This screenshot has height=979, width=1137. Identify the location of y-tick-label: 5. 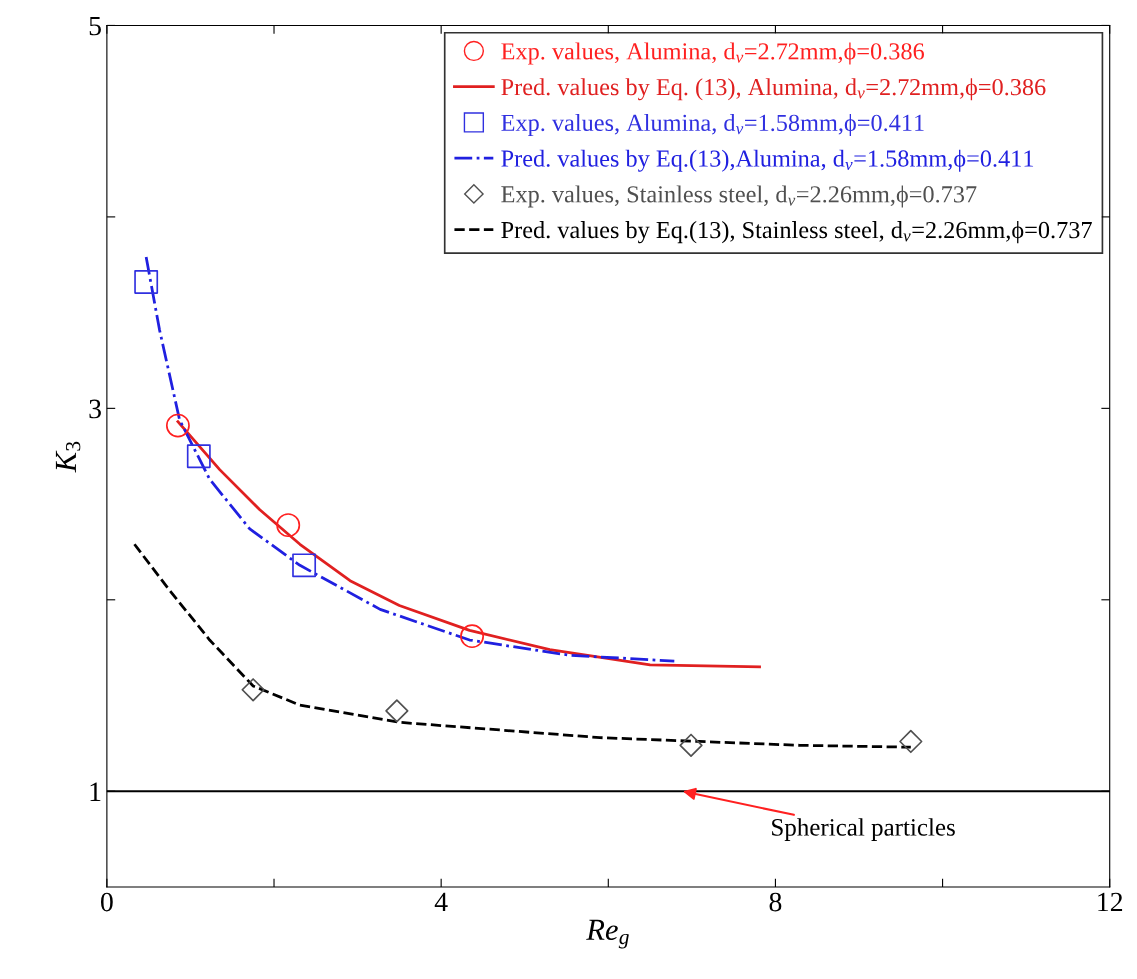
(95, 26).